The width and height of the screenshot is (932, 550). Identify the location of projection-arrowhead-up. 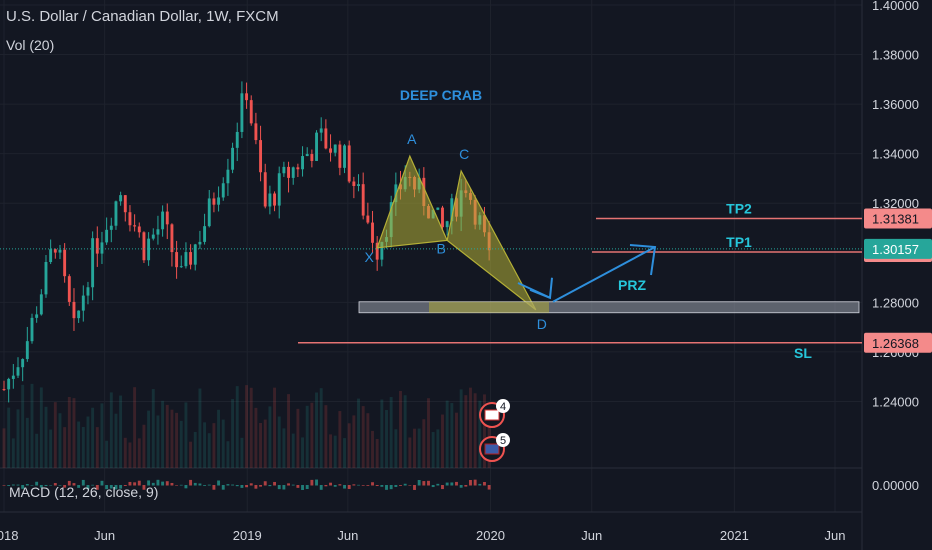
(643, 260).